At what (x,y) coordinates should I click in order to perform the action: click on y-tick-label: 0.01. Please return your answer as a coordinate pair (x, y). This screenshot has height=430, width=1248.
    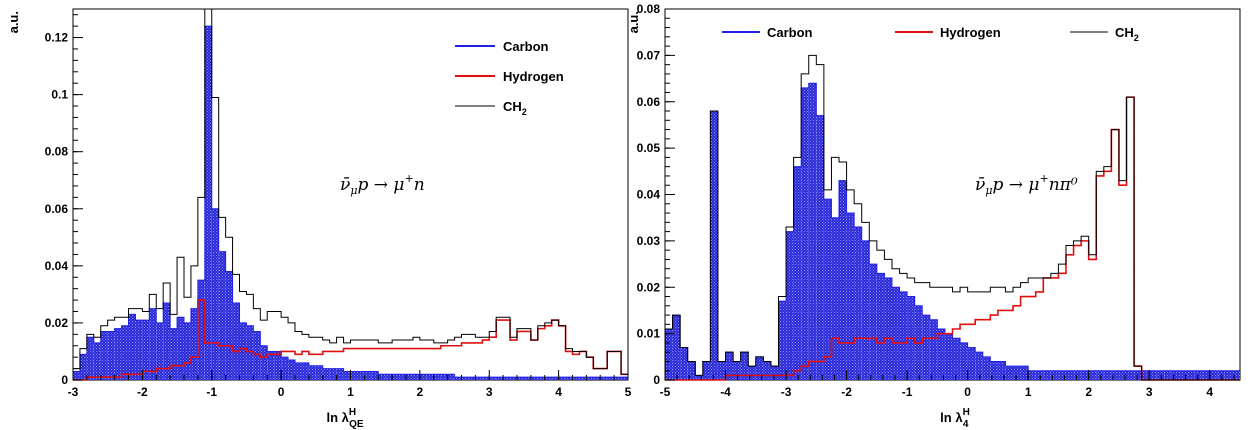
    Looking at the image, I should click on (649, 334).